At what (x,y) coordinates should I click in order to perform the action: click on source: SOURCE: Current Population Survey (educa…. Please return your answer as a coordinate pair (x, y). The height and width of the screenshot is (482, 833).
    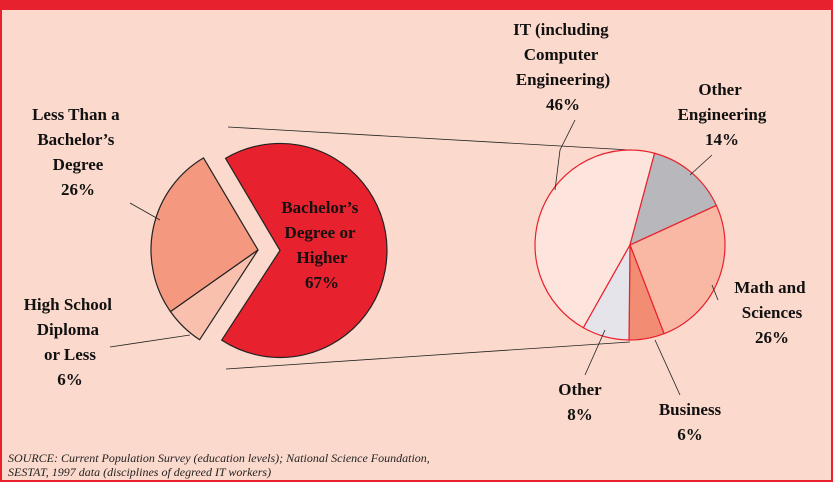
    Looking at the image, I should click on (219, 458).